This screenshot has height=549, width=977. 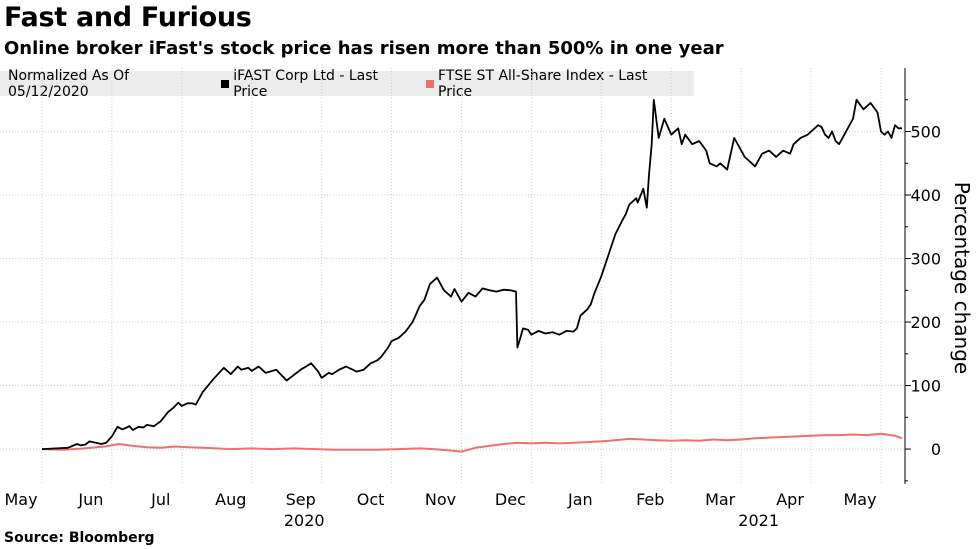 What do you see at coordinates (301, 499) in the screenshot?
I see `x-tick-label: Sep` at bounding box center [301, 499].